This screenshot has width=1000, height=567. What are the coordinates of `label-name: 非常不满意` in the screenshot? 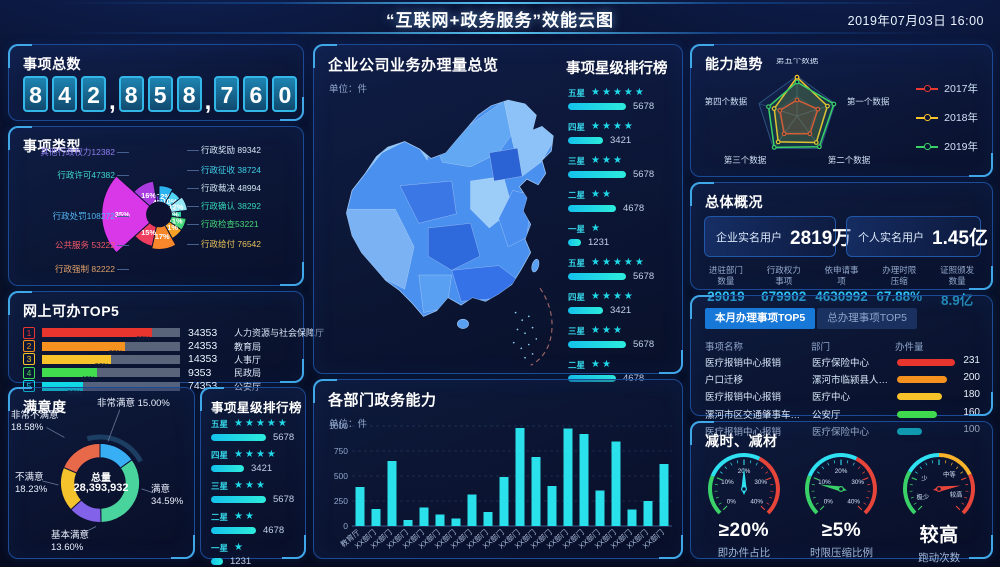 It's located at (35, 415).